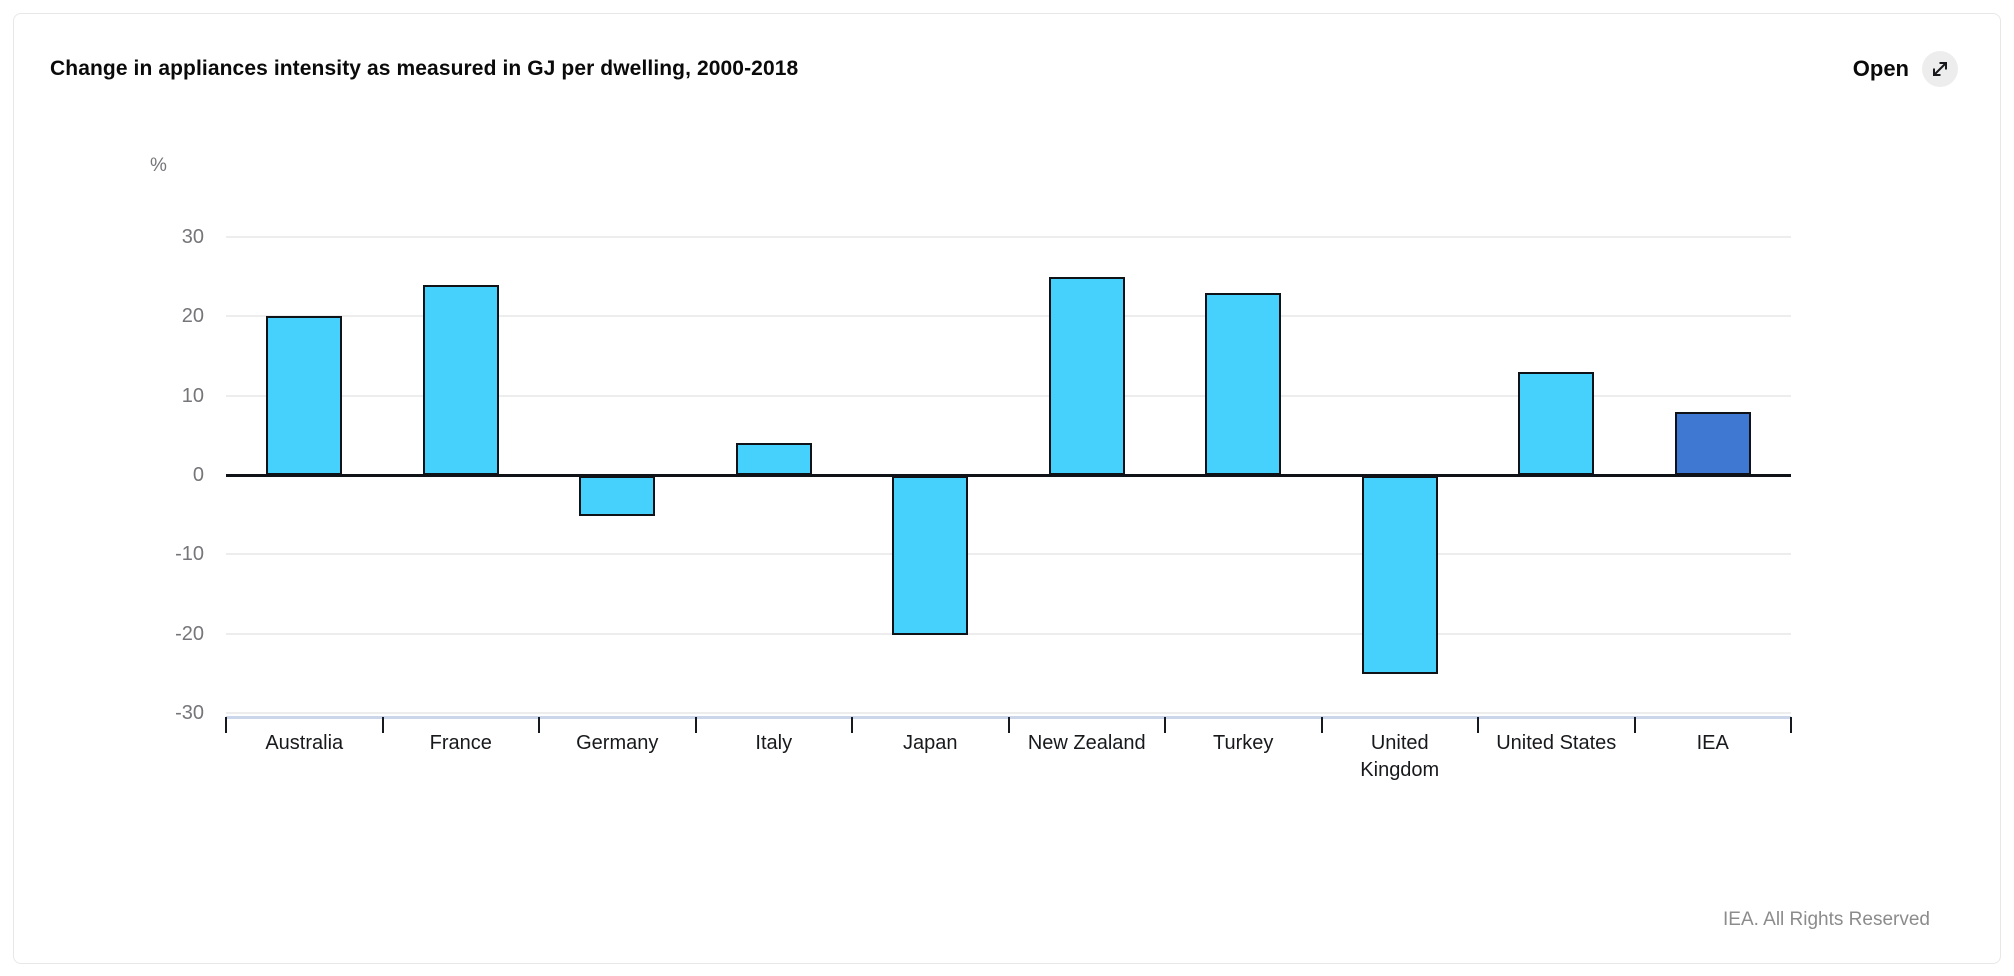 The image size is (2014, 976). Describe the element at coordinates (1008, 475) in the screenshot. I see `zero-line` at that location.